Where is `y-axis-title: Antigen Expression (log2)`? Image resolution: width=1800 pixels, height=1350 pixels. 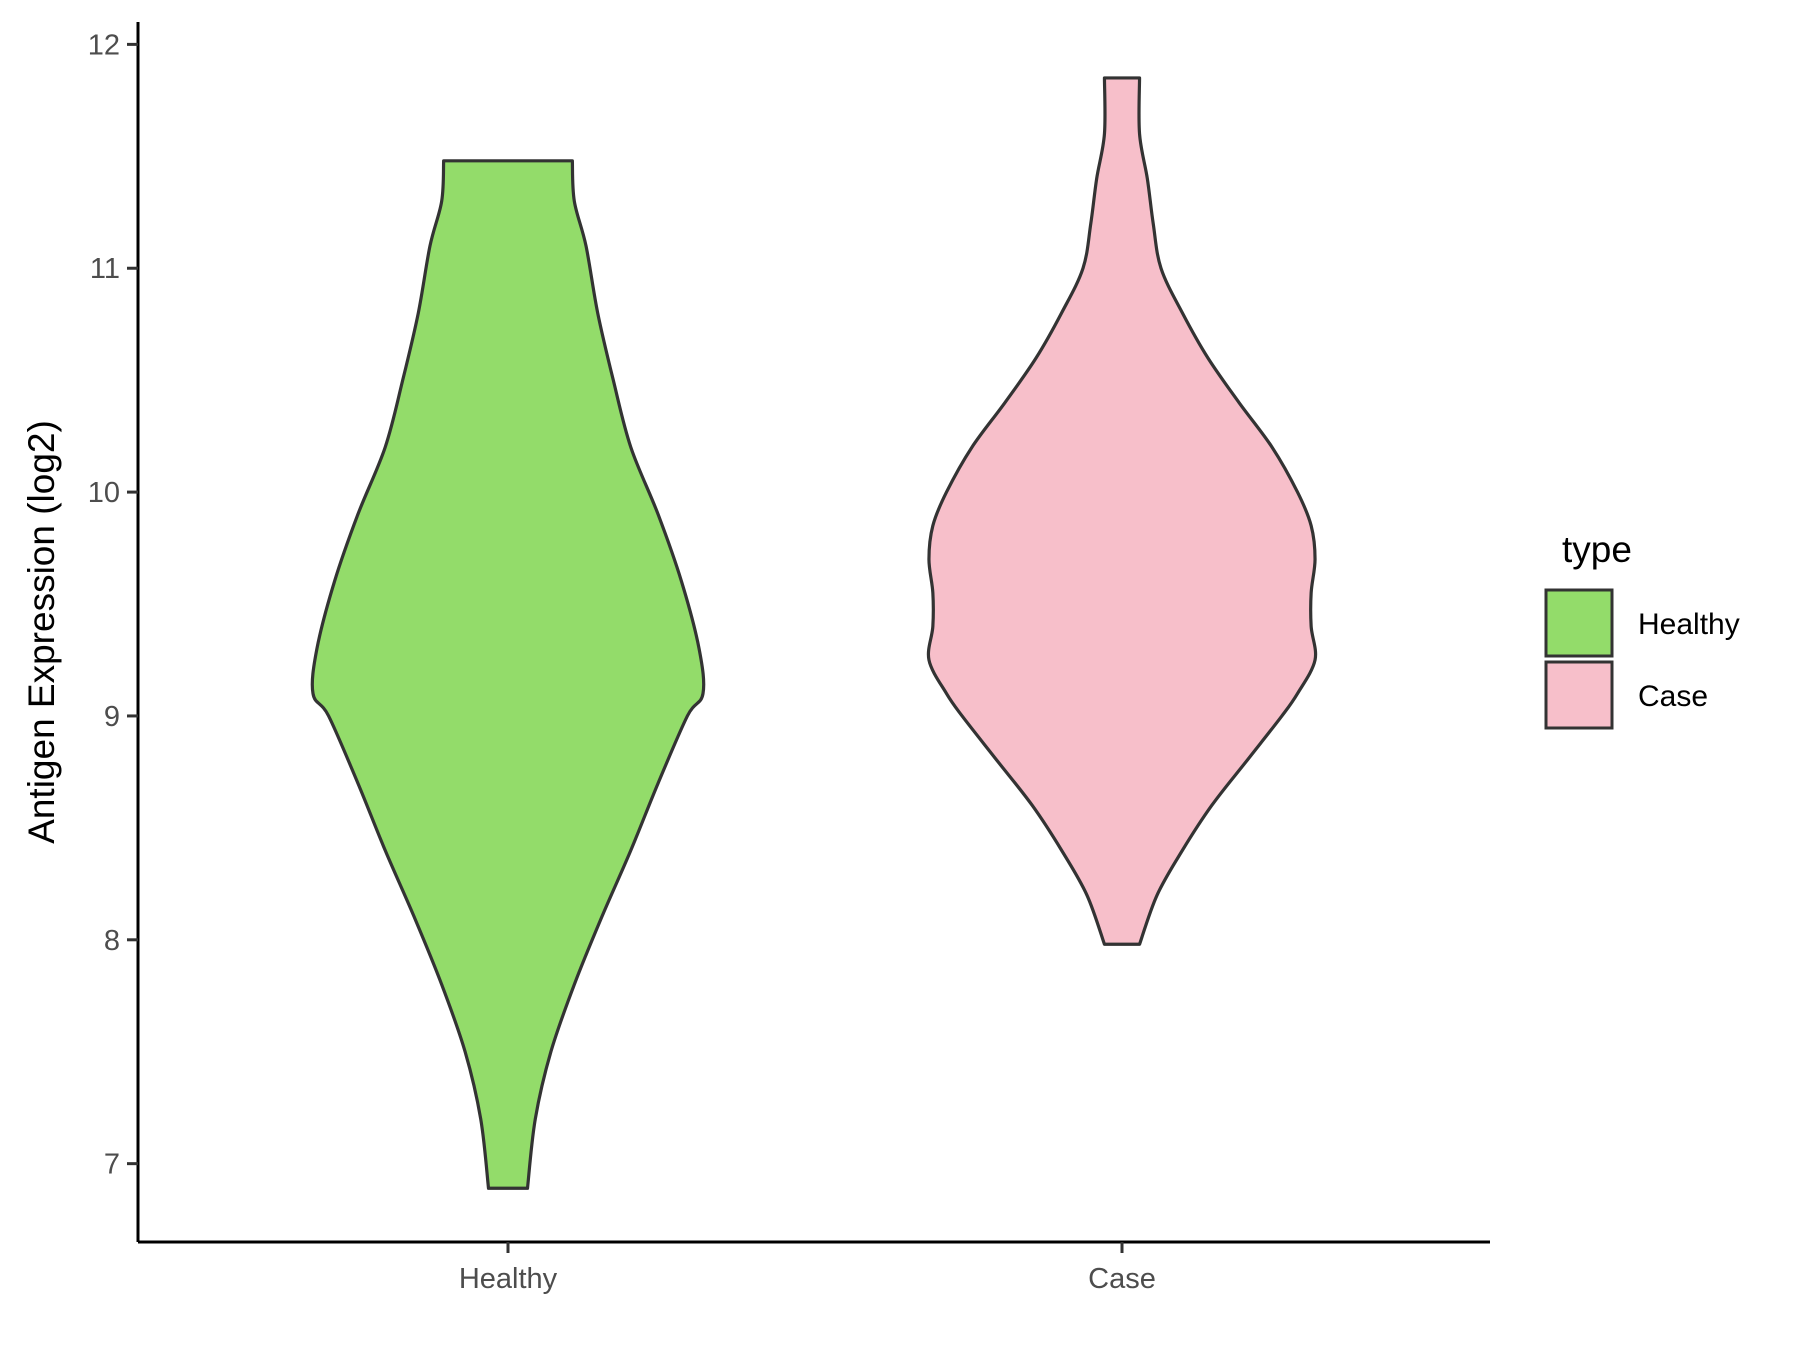
y-axis-title: Antigen Expression (log2) is located at coordinates (41, 632).